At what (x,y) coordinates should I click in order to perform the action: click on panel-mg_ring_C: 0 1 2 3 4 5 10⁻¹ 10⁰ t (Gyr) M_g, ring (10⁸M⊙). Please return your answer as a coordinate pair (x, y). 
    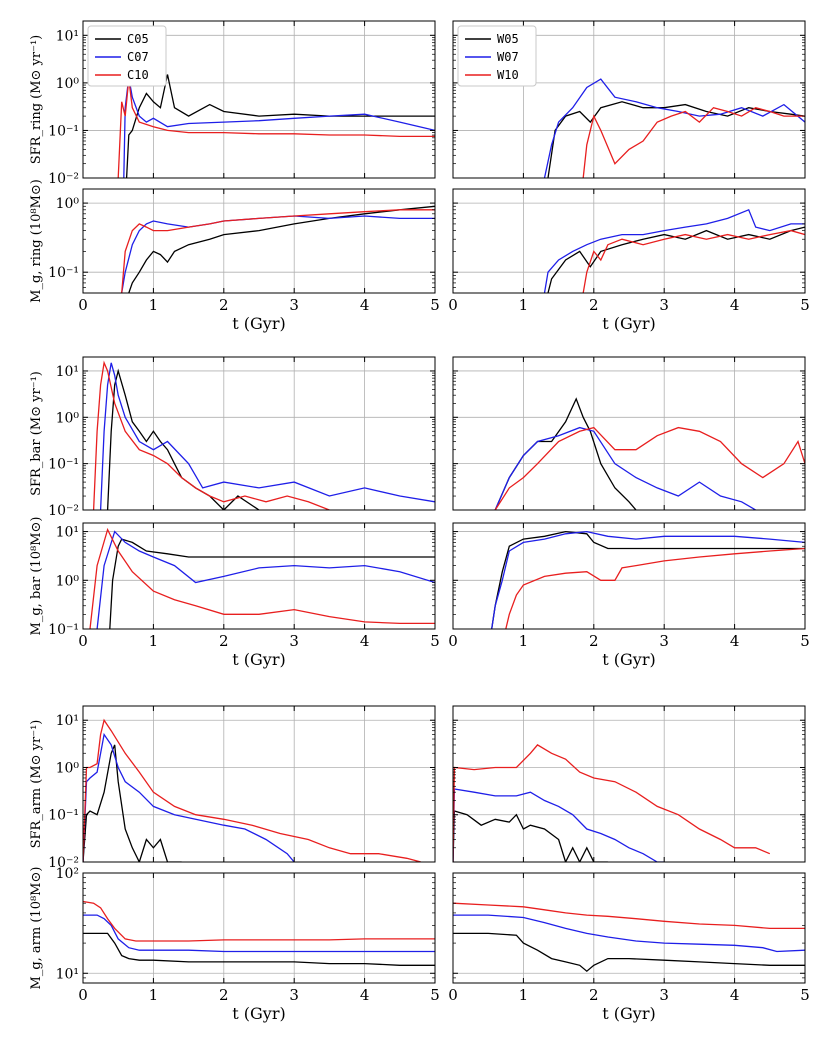
    Looking at the image, I should click on (234, 256).